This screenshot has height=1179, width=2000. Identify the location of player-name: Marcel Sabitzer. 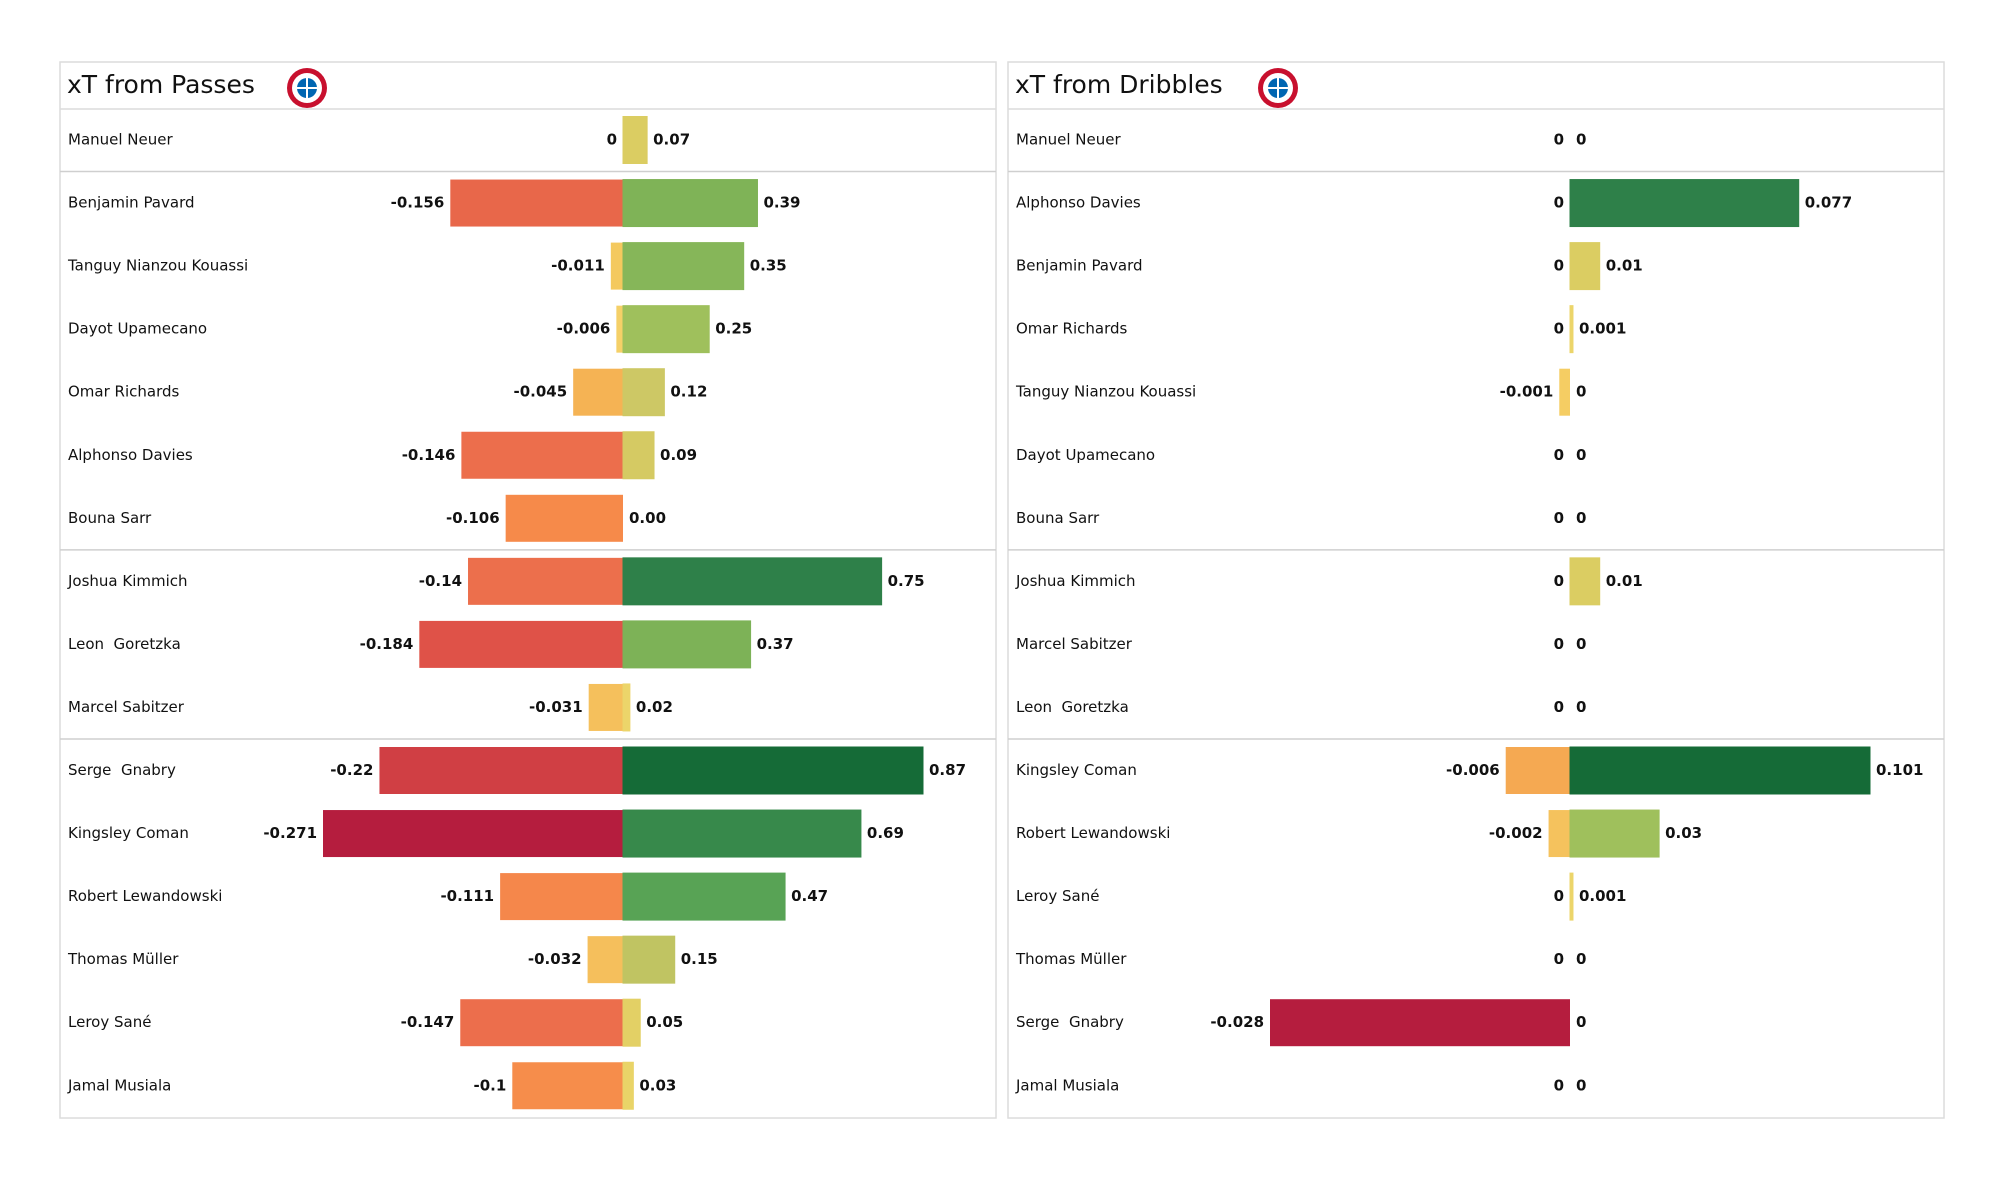
(126, 707).